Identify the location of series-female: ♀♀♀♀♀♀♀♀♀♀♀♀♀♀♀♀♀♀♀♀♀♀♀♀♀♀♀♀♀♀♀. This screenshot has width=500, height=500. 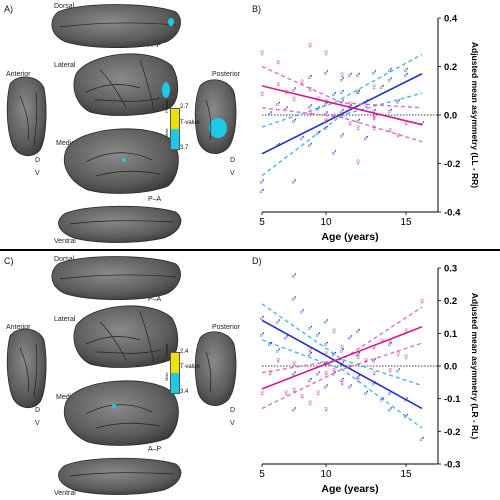
(340, 104).